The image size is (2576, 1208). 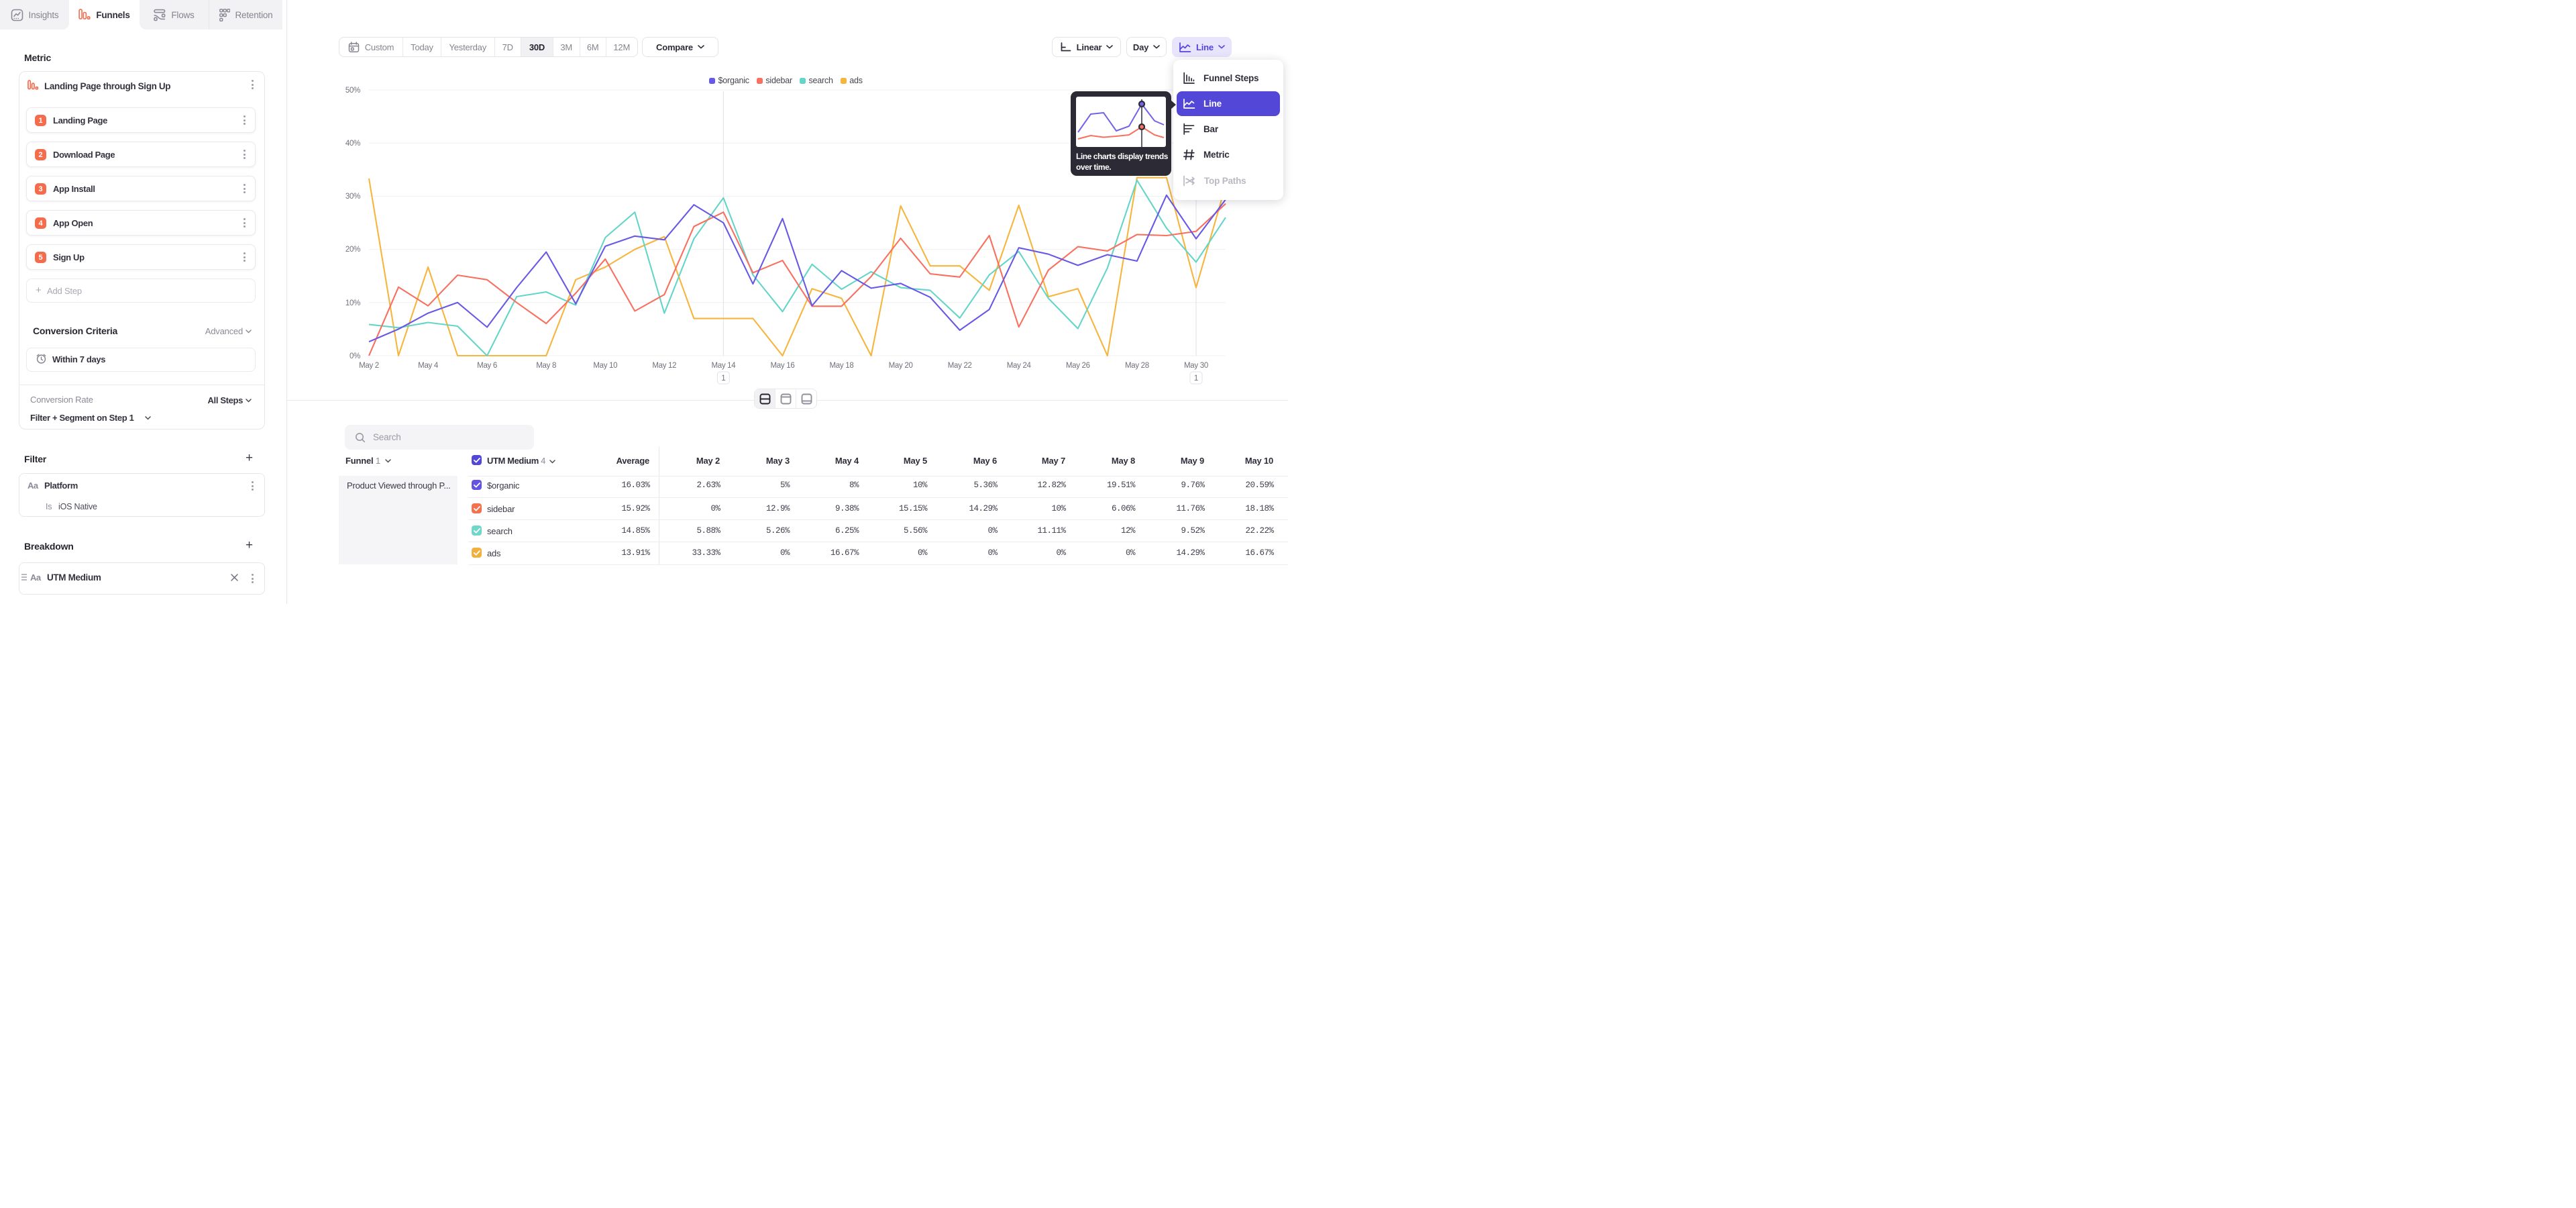 What do you see at coordinates (1019, 366) in the screenshot?
I see `svg-text: May 24` at bounding box center [1019, 366].